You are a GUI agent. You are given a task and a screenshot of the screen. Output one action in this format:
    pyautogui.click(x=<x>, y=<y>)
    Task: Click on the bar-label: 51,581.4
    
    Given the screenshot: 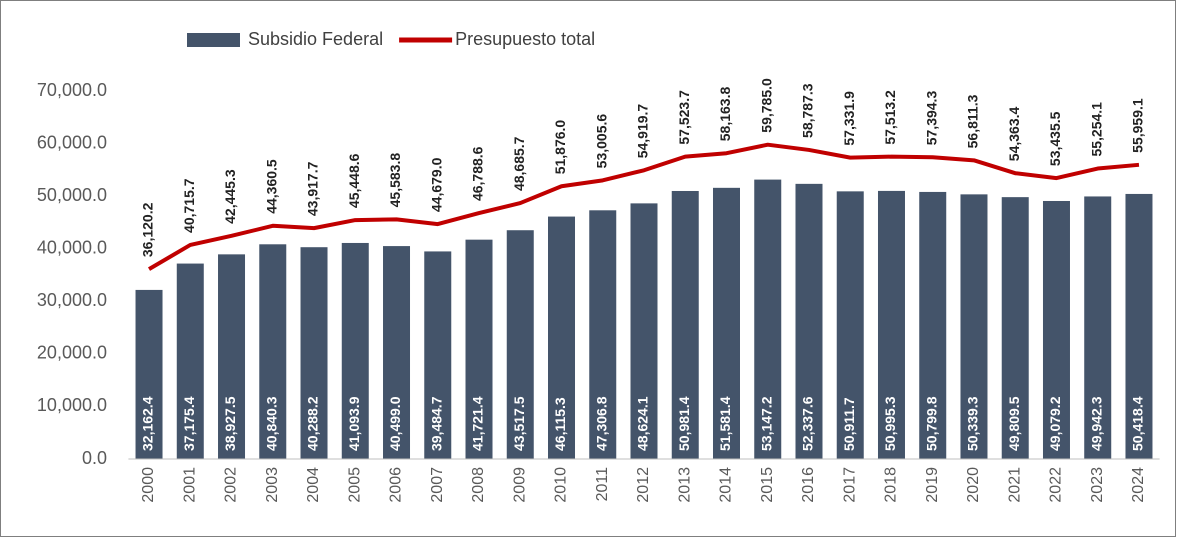 What is the action you would take?
    pyautogui.click(x=725, y=423)
    